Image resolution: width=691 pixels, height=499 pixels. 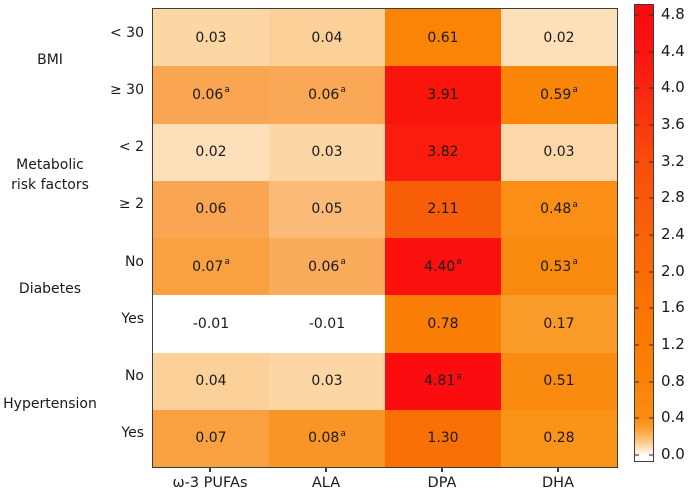 I want to click on column-label: ω-3 PUFAs, so click(x=210, y=483).